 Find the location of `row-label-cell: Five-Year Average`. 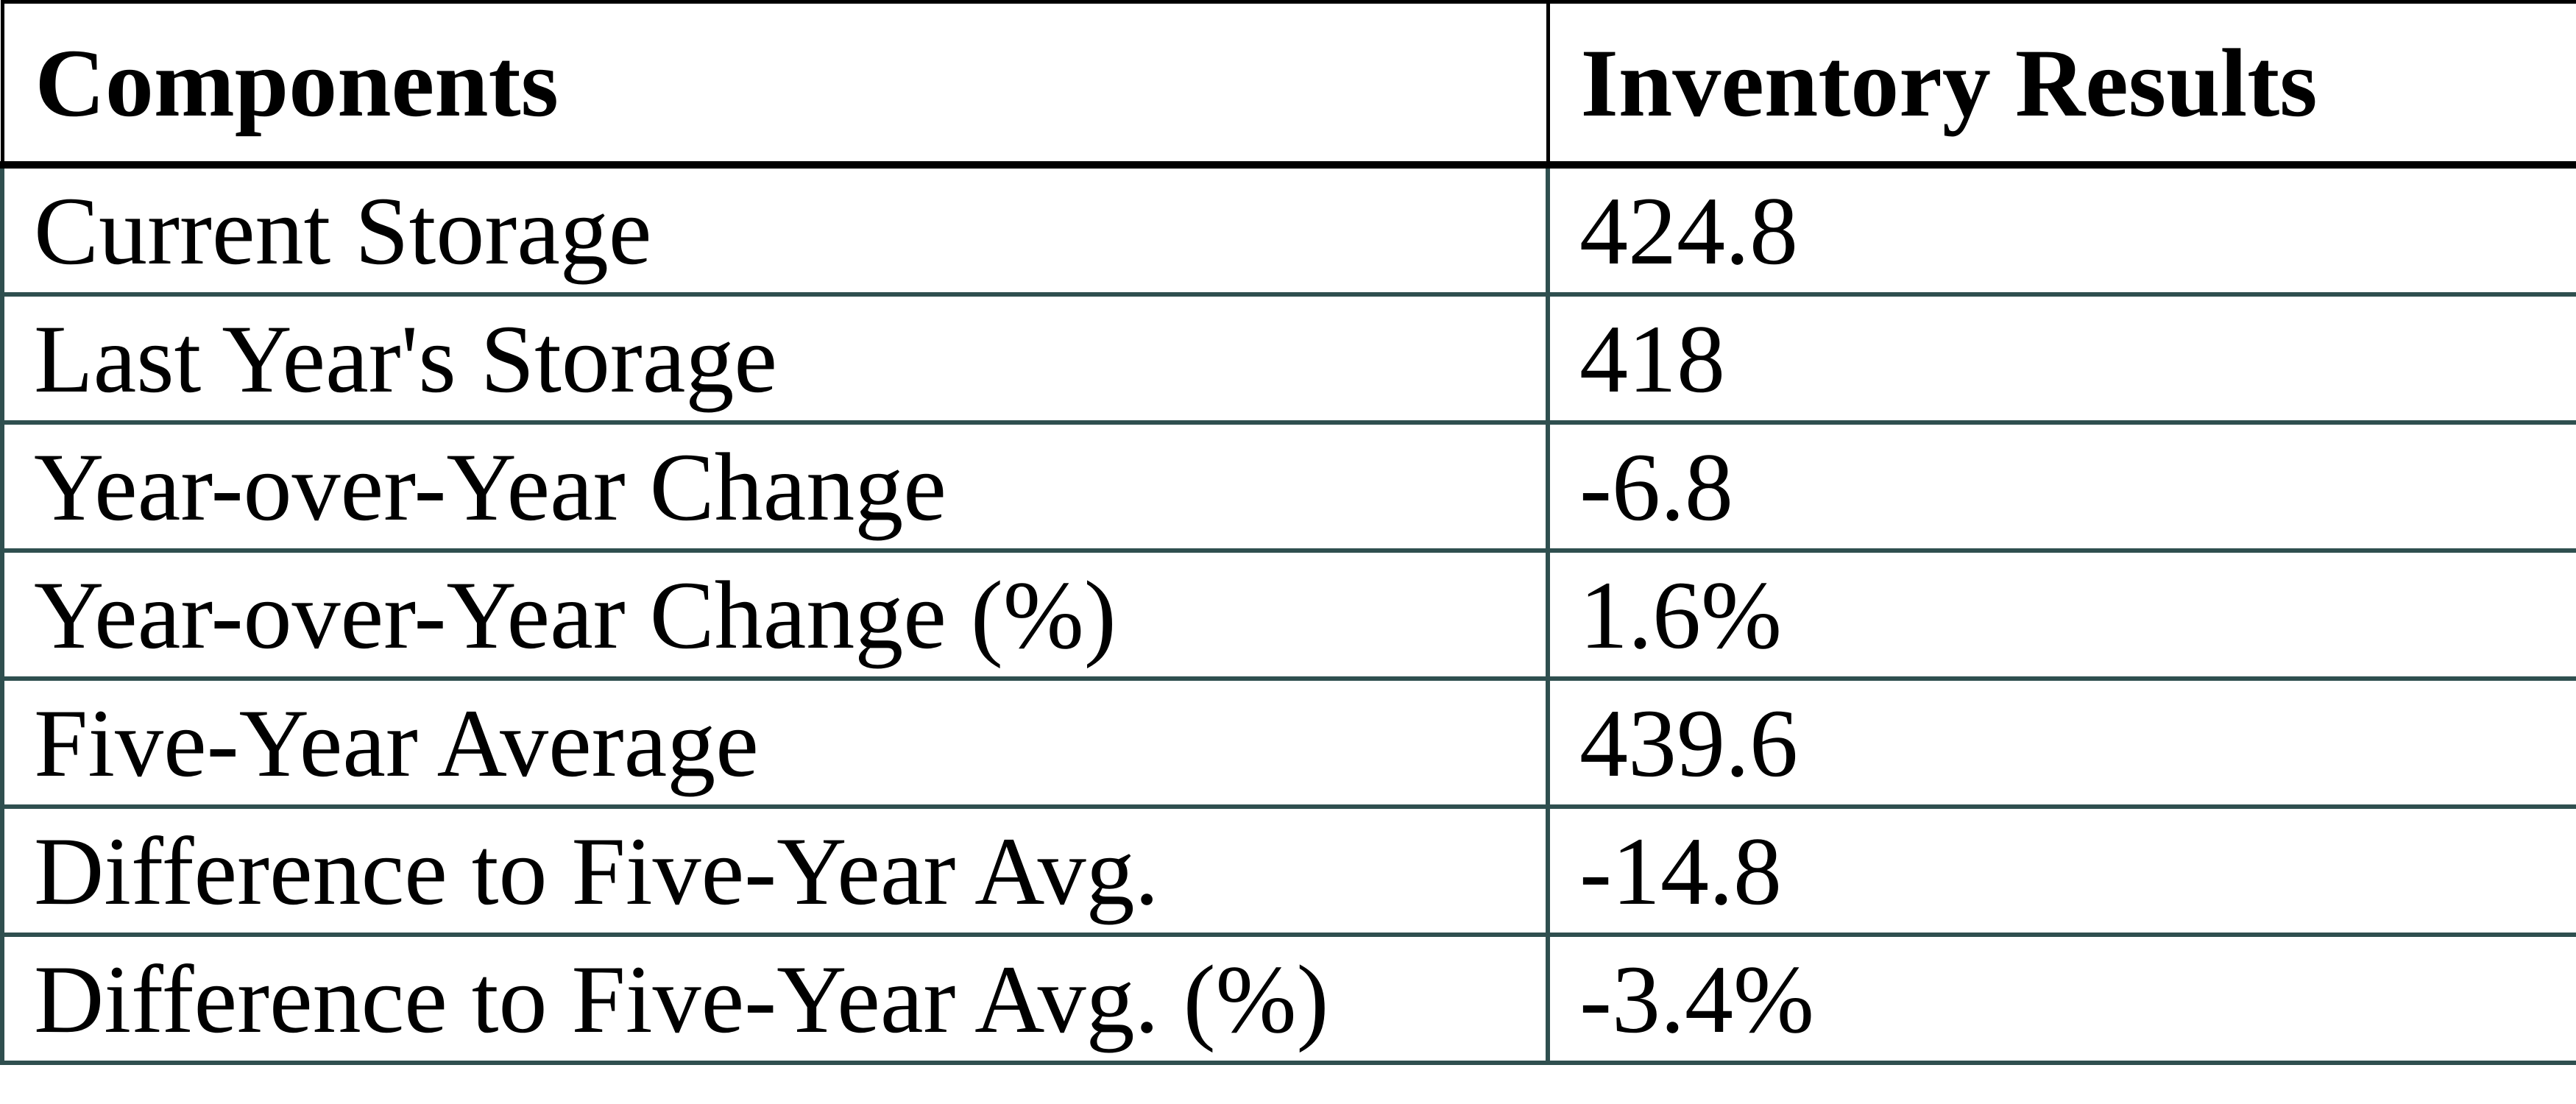

row-label-cell: Five-Year Average is located at coordinates (775, 742).